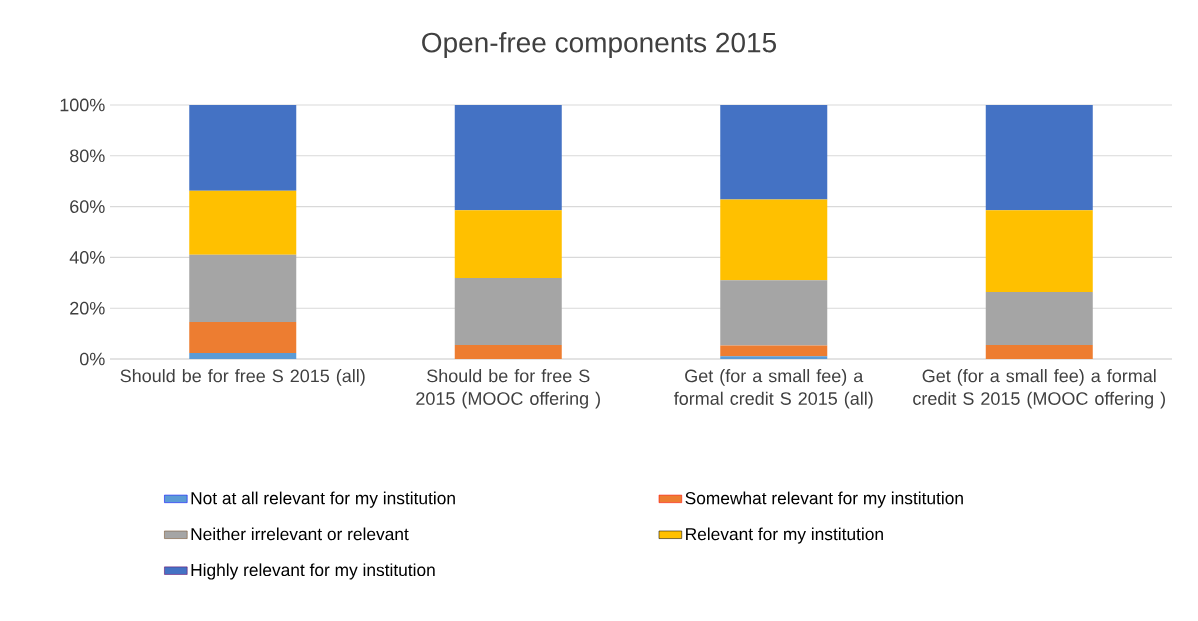 This screenshot has height=621, width=1198. Describe the element at coordinates (824, 499) in the screenshot. I see `legend-label: Somewhat relevant for my institution` at that location.